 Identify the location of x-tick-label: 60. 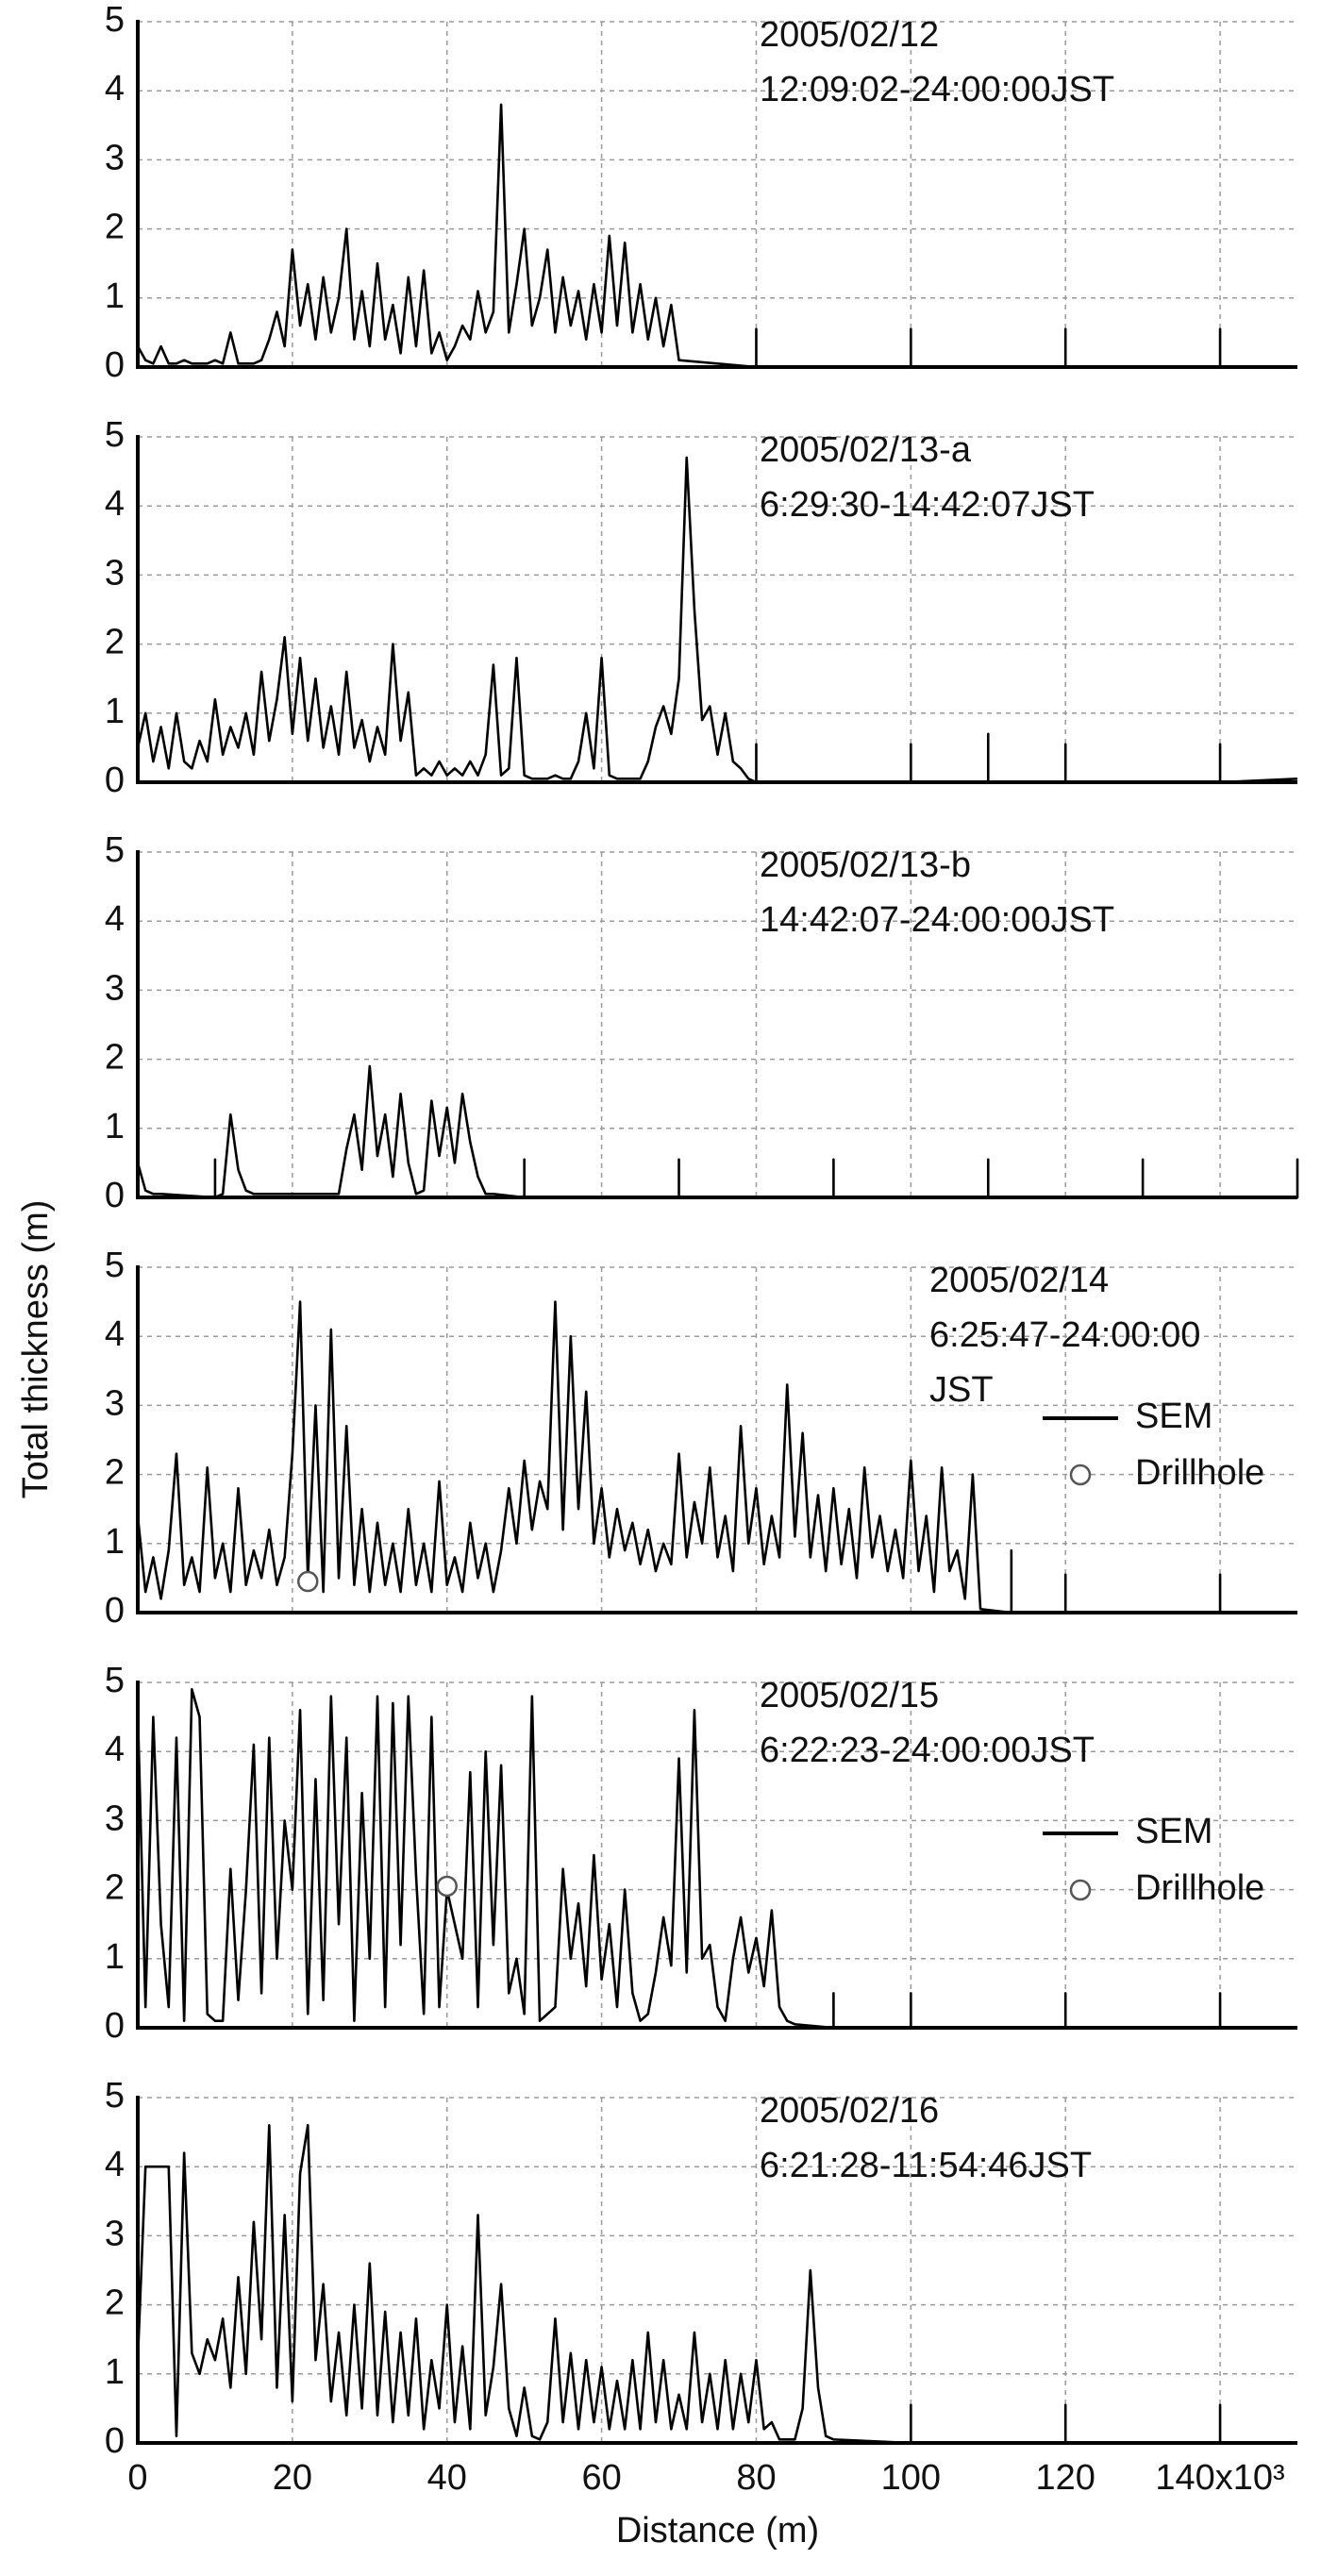
(601, 2478).